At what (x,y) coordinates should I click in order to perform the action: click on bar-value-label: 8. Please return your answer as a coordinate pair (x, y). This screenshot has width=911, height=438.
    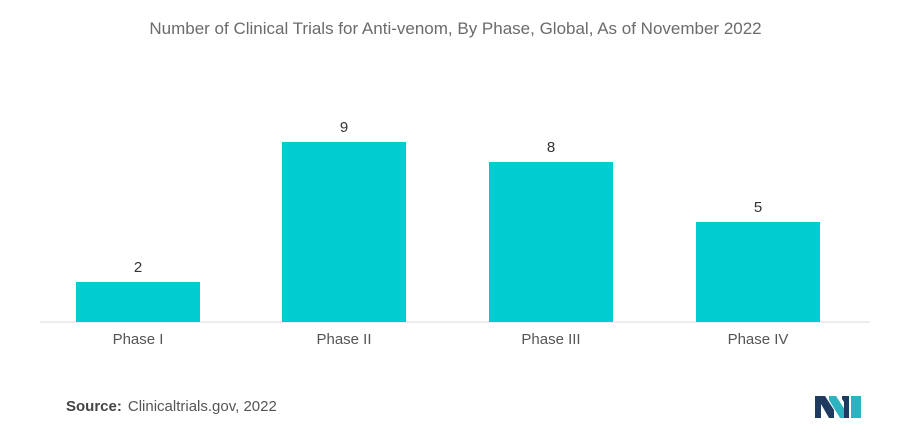
    Looking at the image, I should click on (551, 147).